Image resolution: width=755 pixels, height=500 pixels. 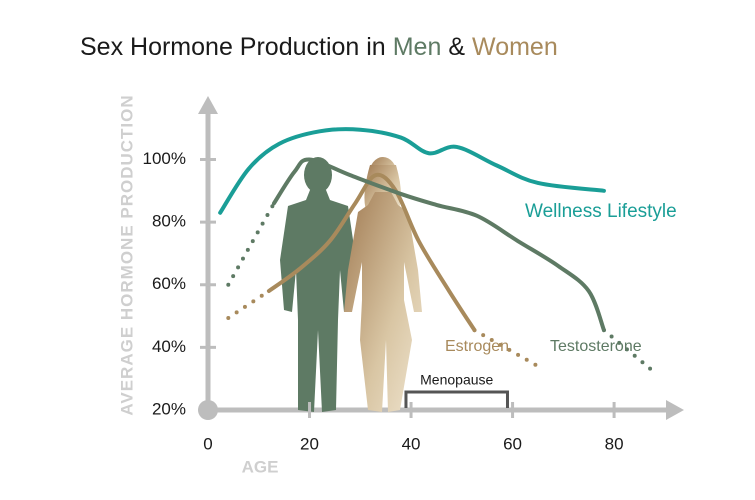 I want to click on y-tick-label: 80%, so click(x=169, y=221).